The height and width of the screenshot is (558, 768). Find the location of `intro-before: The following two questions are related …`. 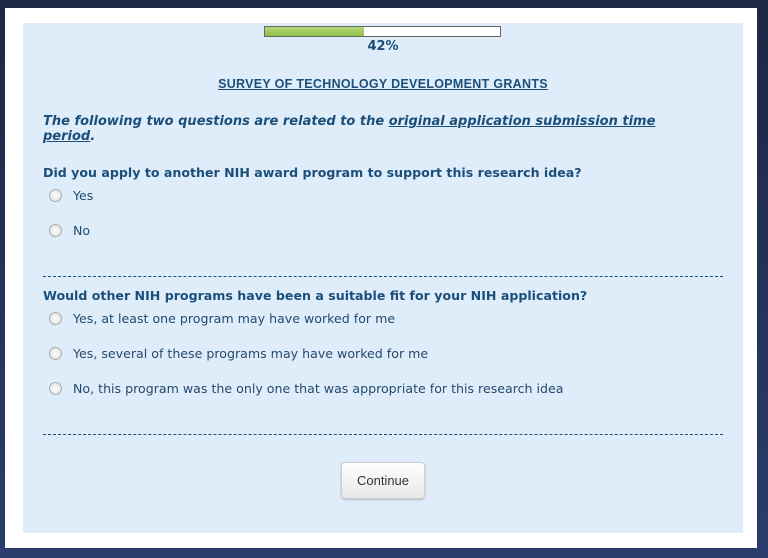

intro-before: The following two questions are related … is located at coordinates (216, 121).